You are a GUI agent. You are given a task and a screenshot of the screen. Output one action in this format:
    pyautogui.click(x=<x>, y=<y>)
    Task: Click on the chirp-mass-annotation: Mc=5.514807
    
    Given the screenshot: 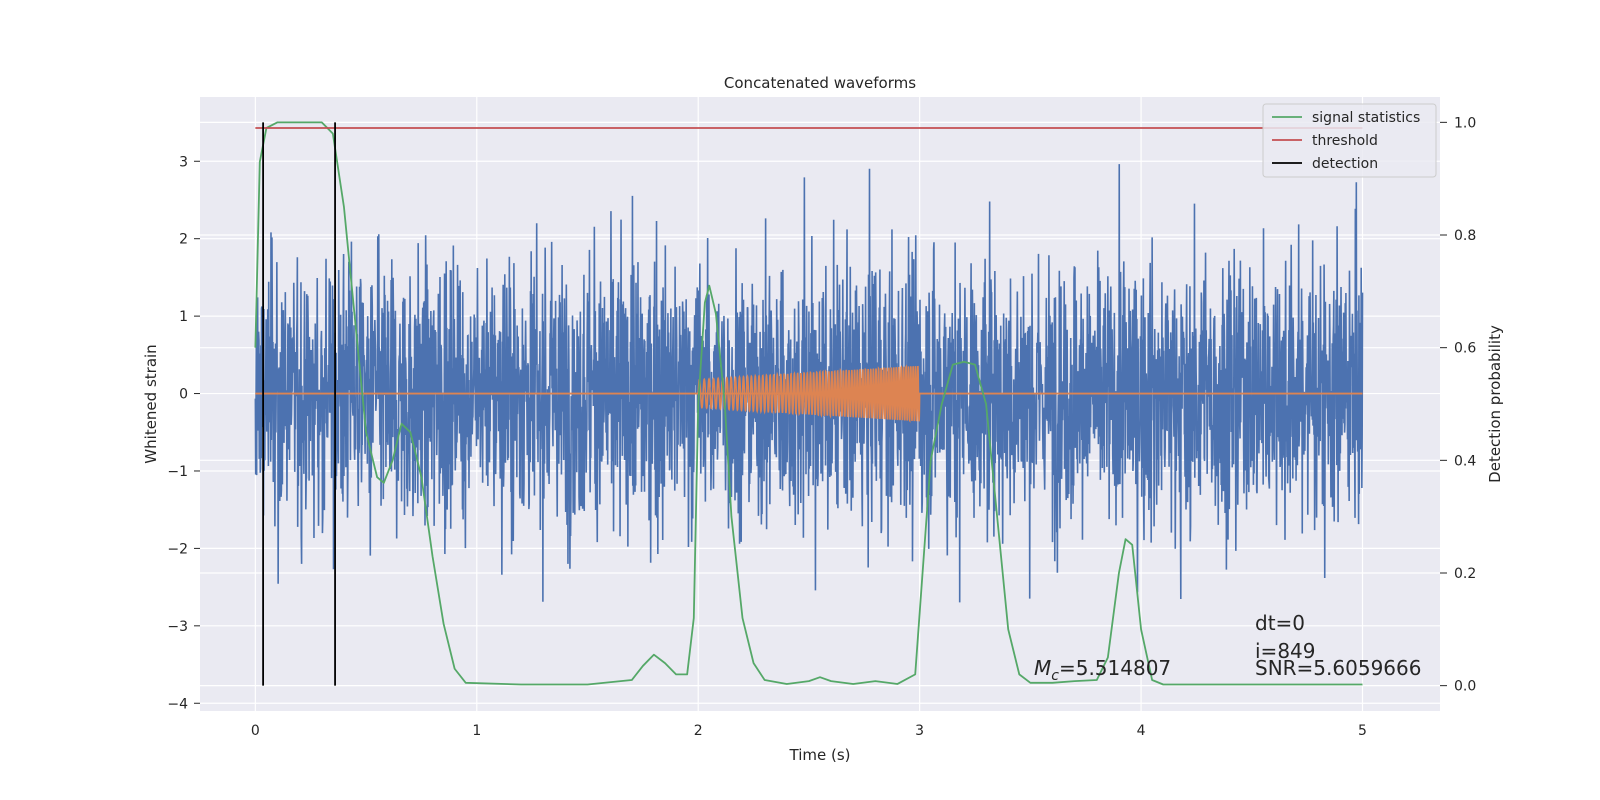 What is the action you would take?
    pyautogui.click(x=1102, y=670)
    